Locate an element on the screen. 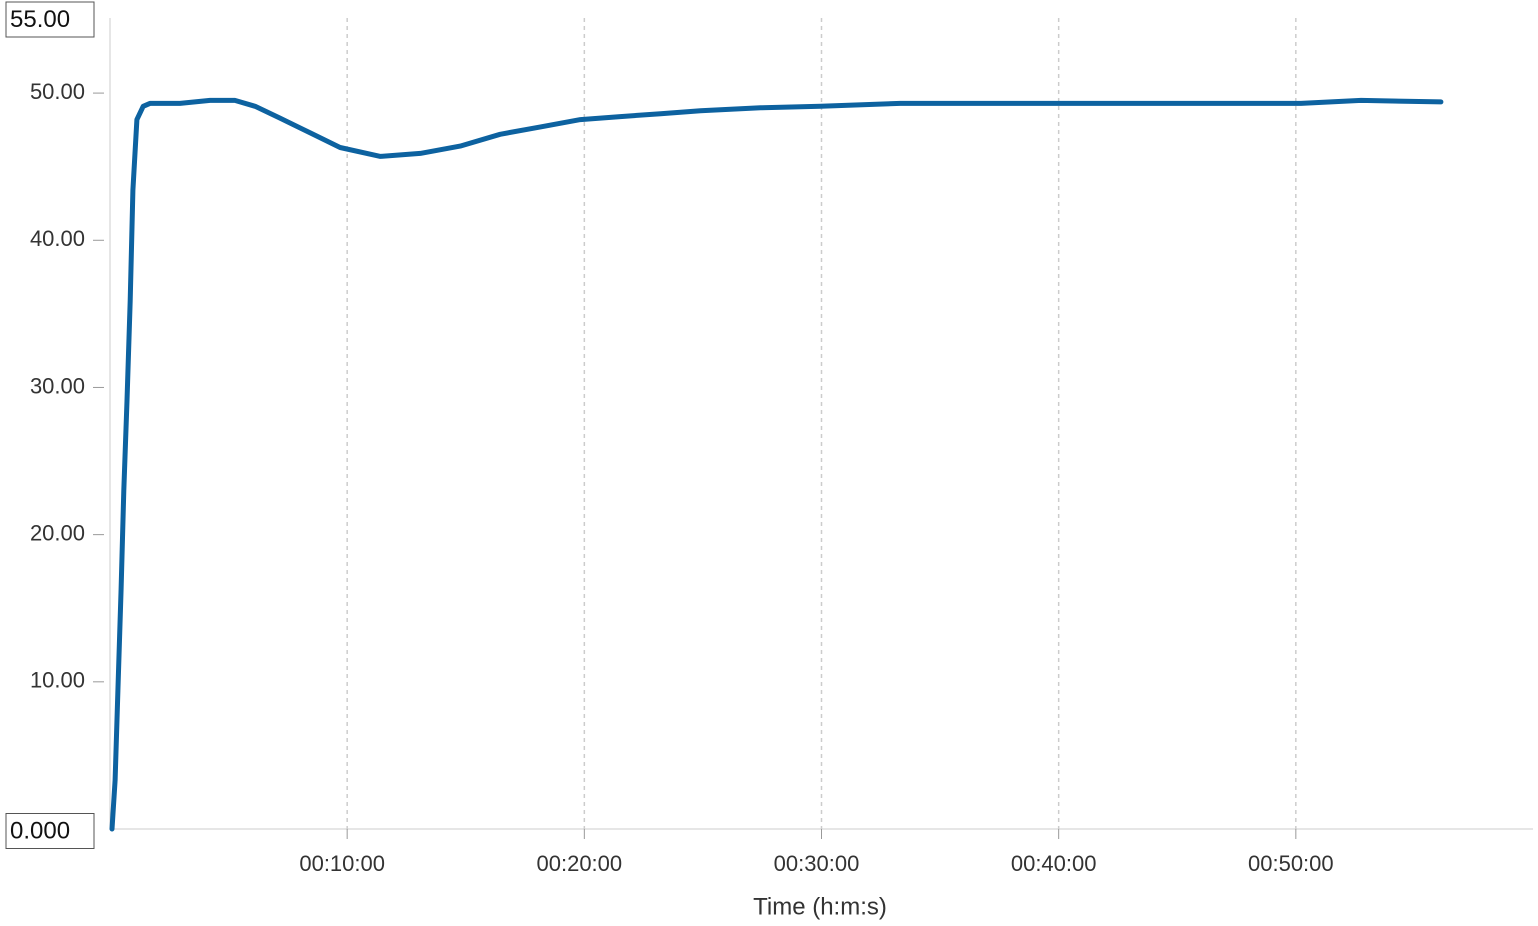  x-axis-label: Time (h:m:s) is located at coordinates (820, 906).